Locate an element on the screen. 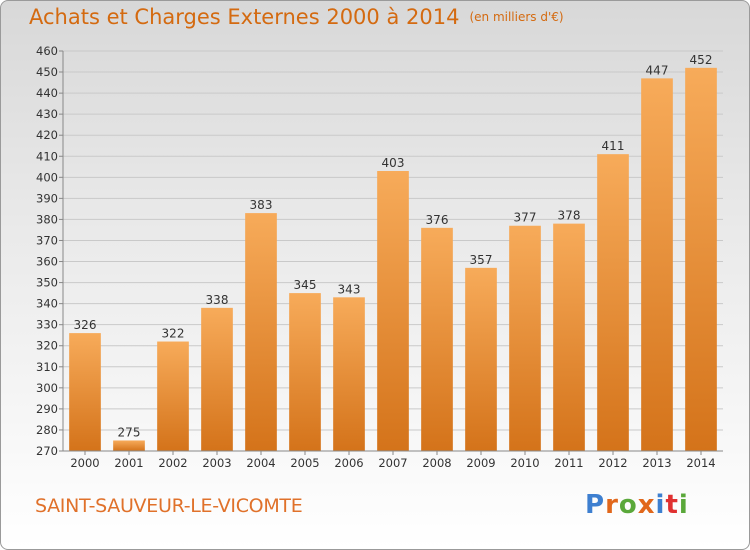  value-label-2011: 378 is located at coordinates (569, 216).